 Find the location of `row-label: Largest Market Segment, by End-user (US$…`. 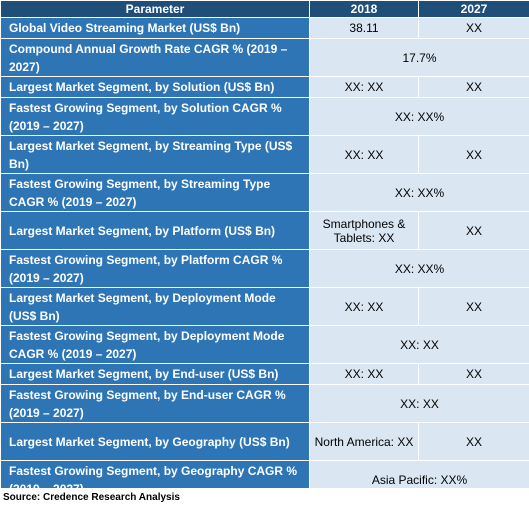

row-label: Largest Market Segment, by End-user (US$… is located at coordinates (155, 374).